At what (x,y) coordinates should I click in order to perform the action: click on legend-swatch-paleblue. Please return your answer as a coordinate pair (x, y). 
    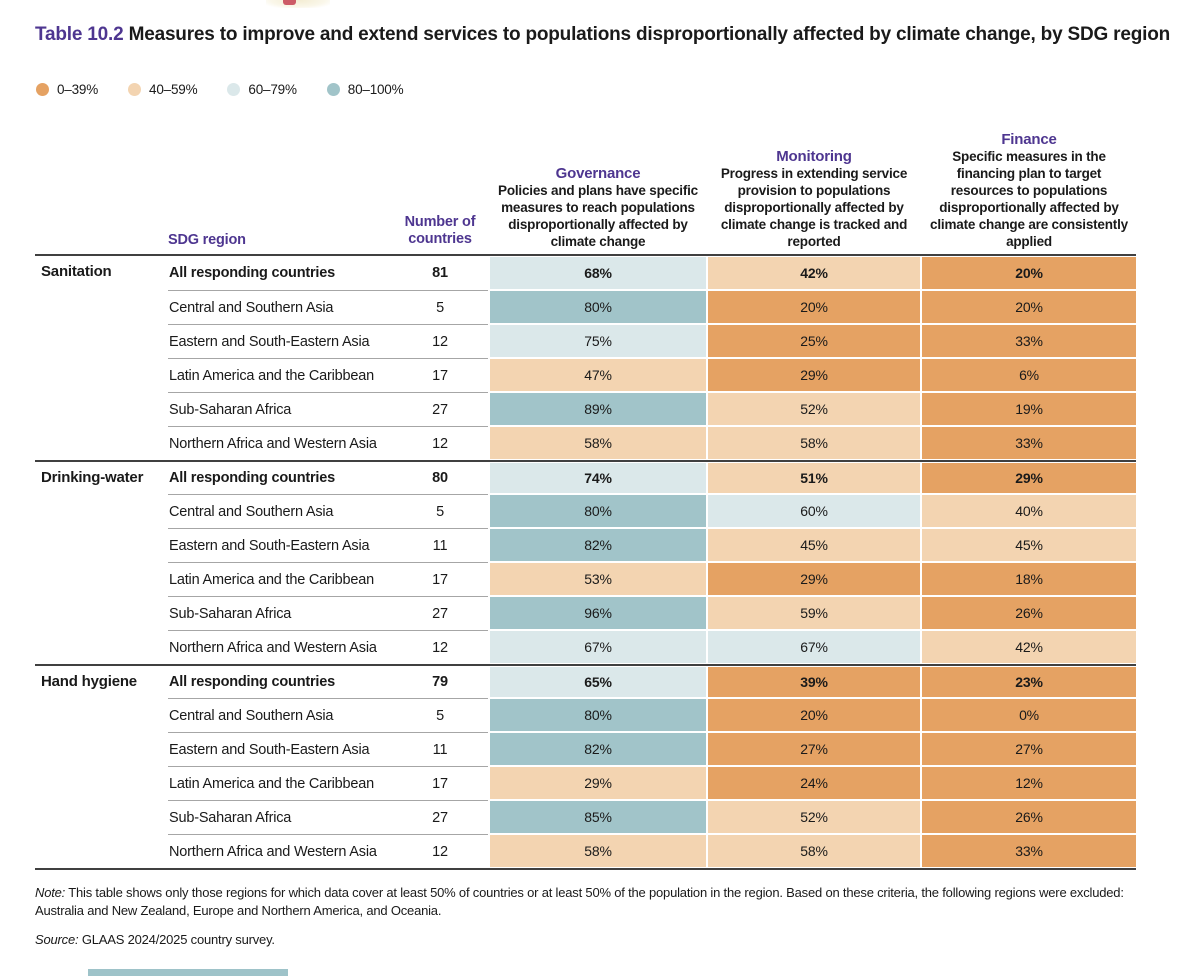
    Looking at the image, I should click on (234, 89).